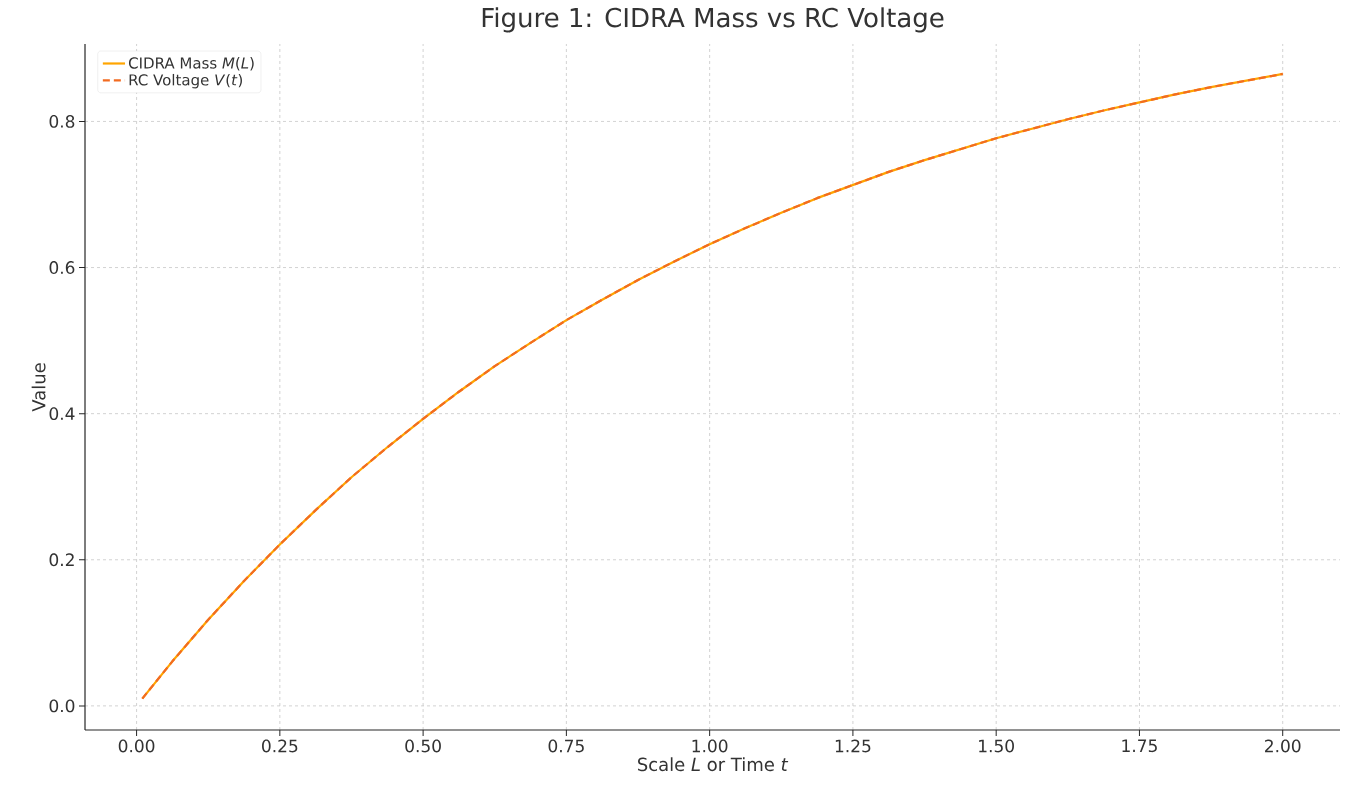 This screenshot has height=790, width=1346. Describe the element at coordinates (62, 706) in the screenshot. I see `y-tick-label: 0.0` at that location.